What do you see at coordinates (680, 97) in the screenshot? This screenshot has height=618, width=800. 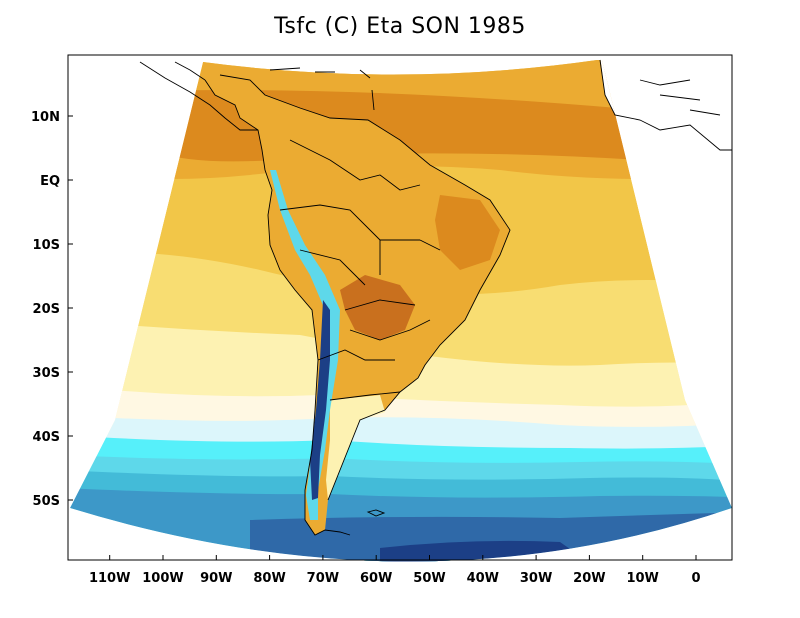 I see `africa-borders` at bounding box center [680, 97].